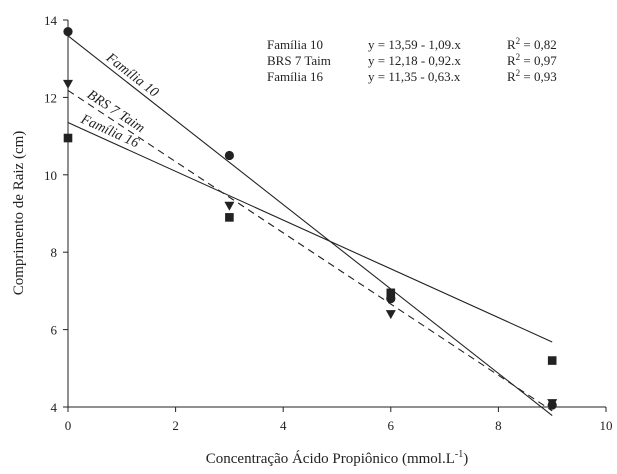  What do you see at coordinates (50, 175) in the screenshot?
I see `y-tick-label: 10` at bounding box center [50, 175].